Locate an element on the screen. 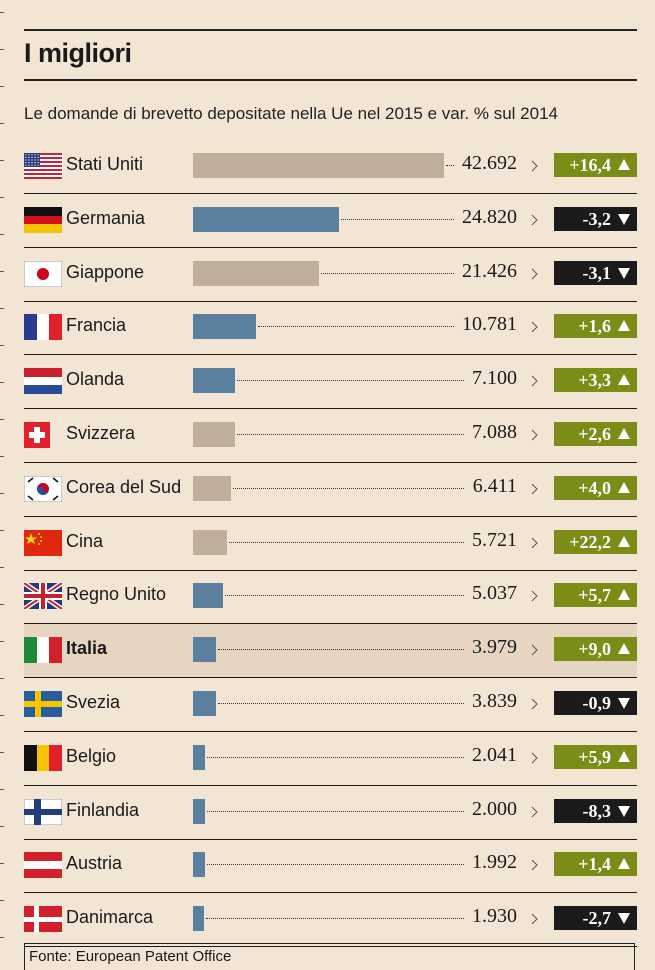 This screenshot has height=970, width=655. chart-row: Belgio 2.041 +5,9 is located at coordinates (330, 759).